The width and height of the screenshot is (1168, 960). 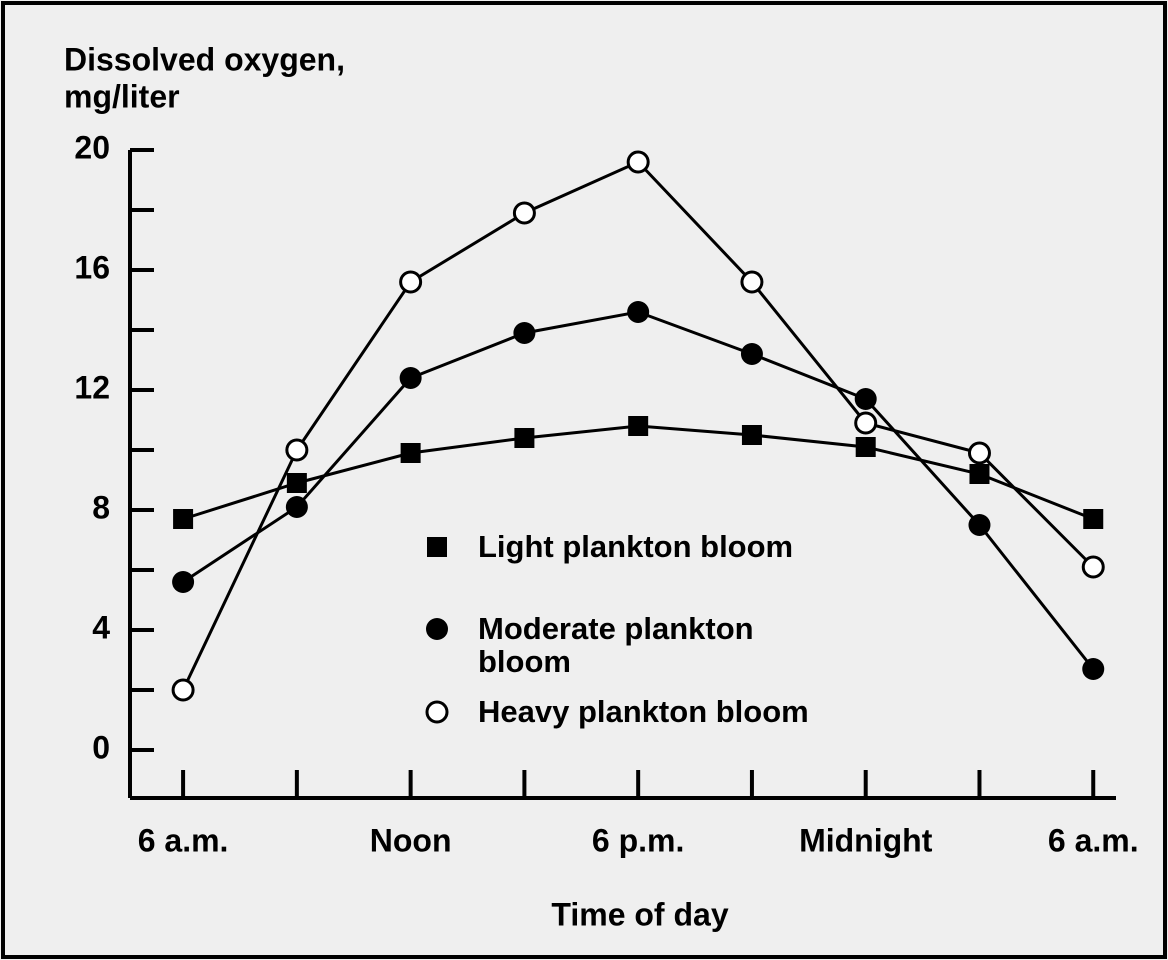 I want to click on y-axis-label: Dissolved oxygen,, so click(x=204, y=59).